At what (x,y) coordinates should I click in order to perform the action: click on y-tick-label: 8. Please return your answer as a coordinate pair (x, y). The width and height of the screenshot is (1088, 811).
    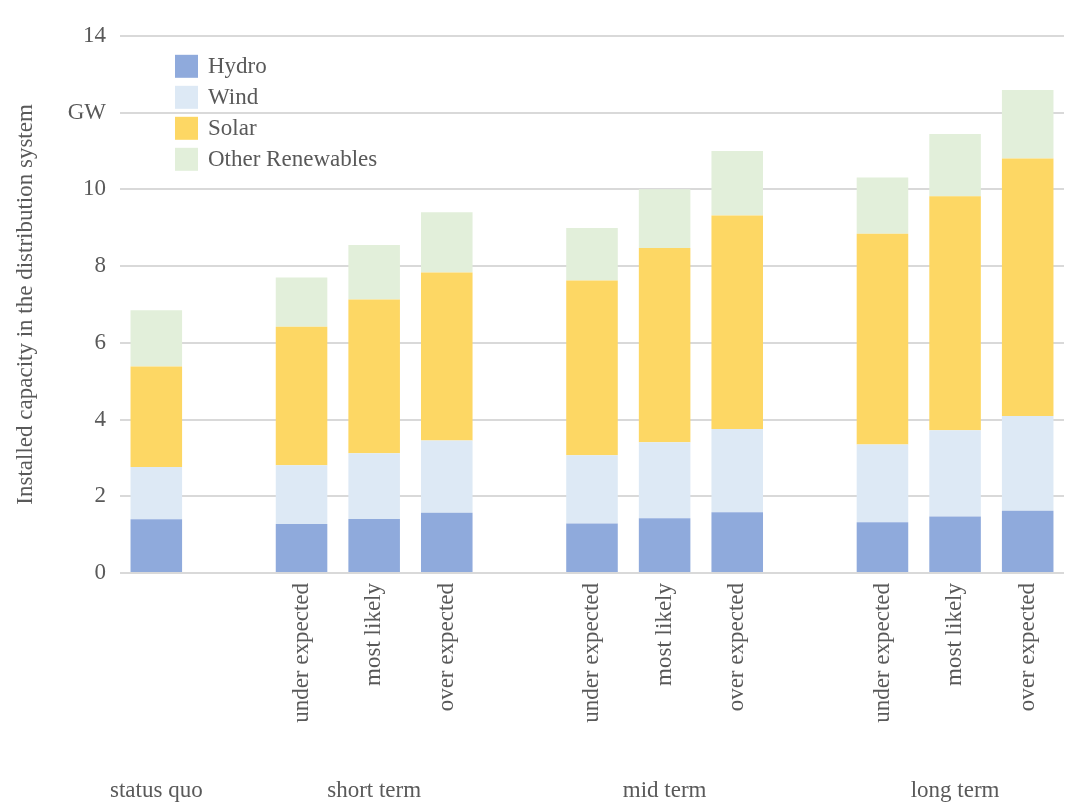
    Looking at the image, I should click on (100, 265).